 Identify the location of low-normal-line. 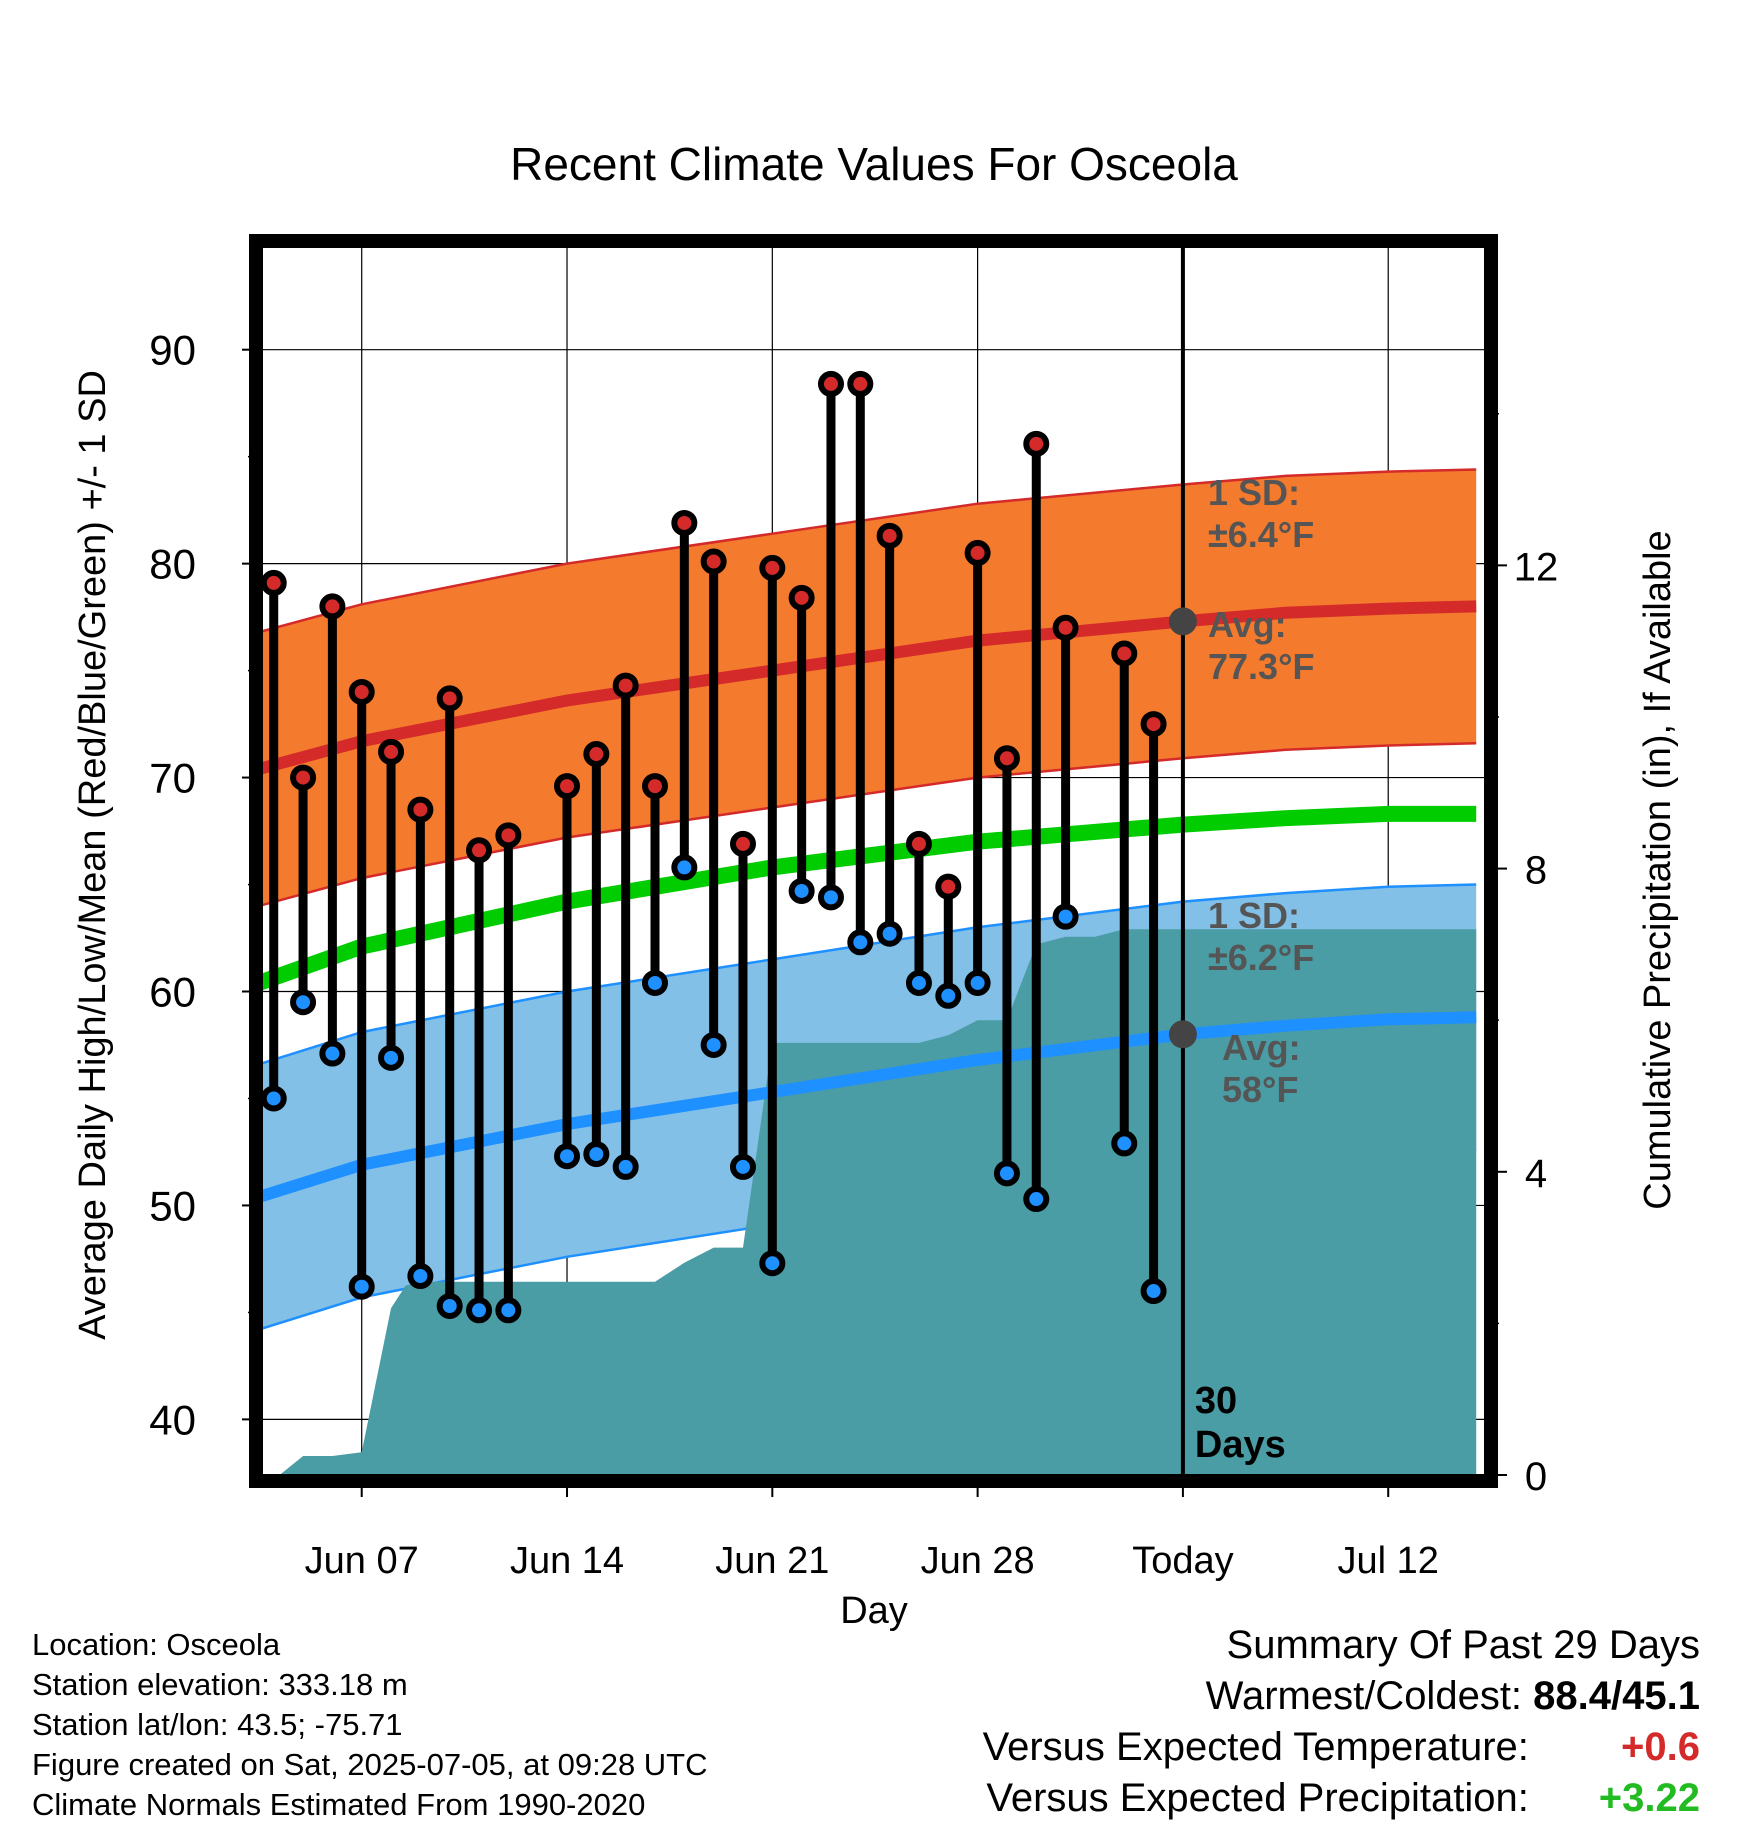
(869, 1107).